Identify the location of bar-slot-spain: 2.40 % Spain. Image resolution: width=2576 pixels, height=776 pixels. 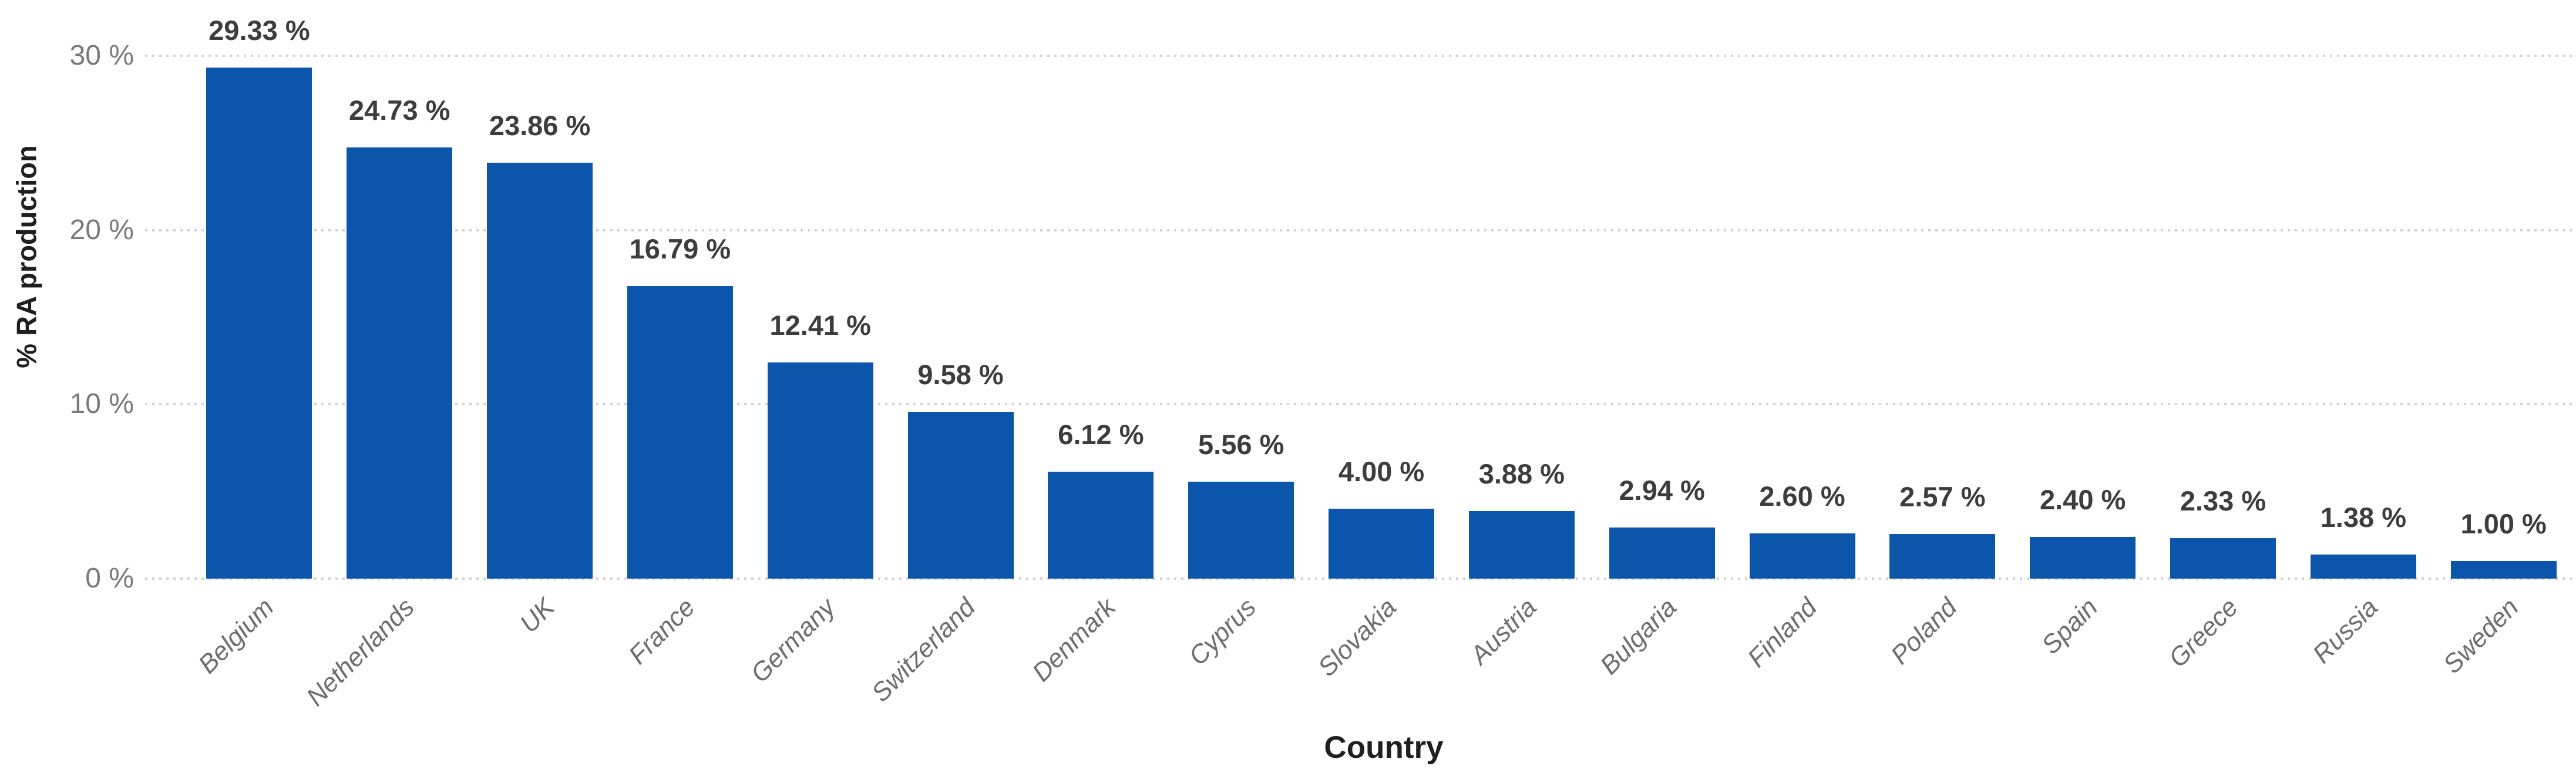
(2083, 330).